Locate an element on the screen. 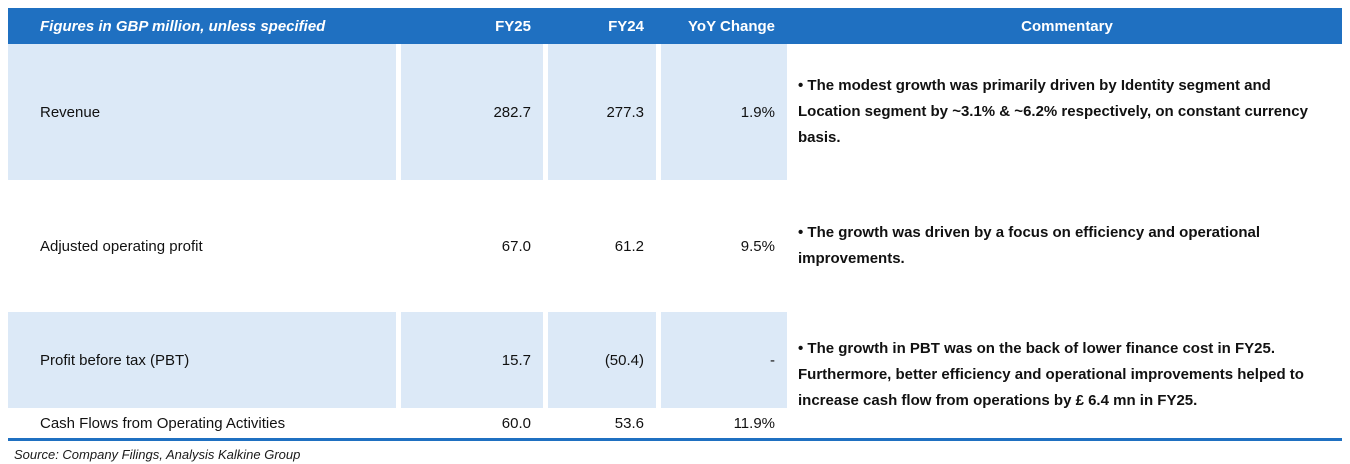 This screenshot has width=1350, height=464. row-adjusted-operating-profit-fy24: 61.2 is located at coordinates (629, 246).